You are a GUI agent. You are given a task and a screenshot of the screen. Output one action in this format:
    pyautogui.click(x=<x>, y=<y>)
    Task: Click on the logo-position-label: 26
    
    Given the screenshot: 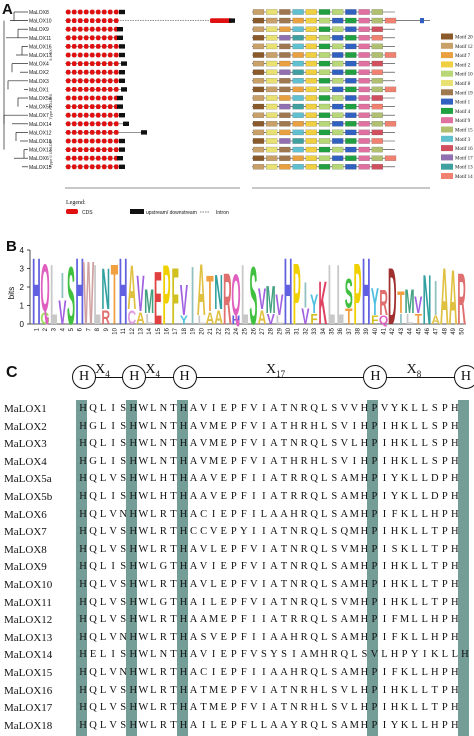 What is the action you would take?
    pyautogui.click(x=254, y=330)
    